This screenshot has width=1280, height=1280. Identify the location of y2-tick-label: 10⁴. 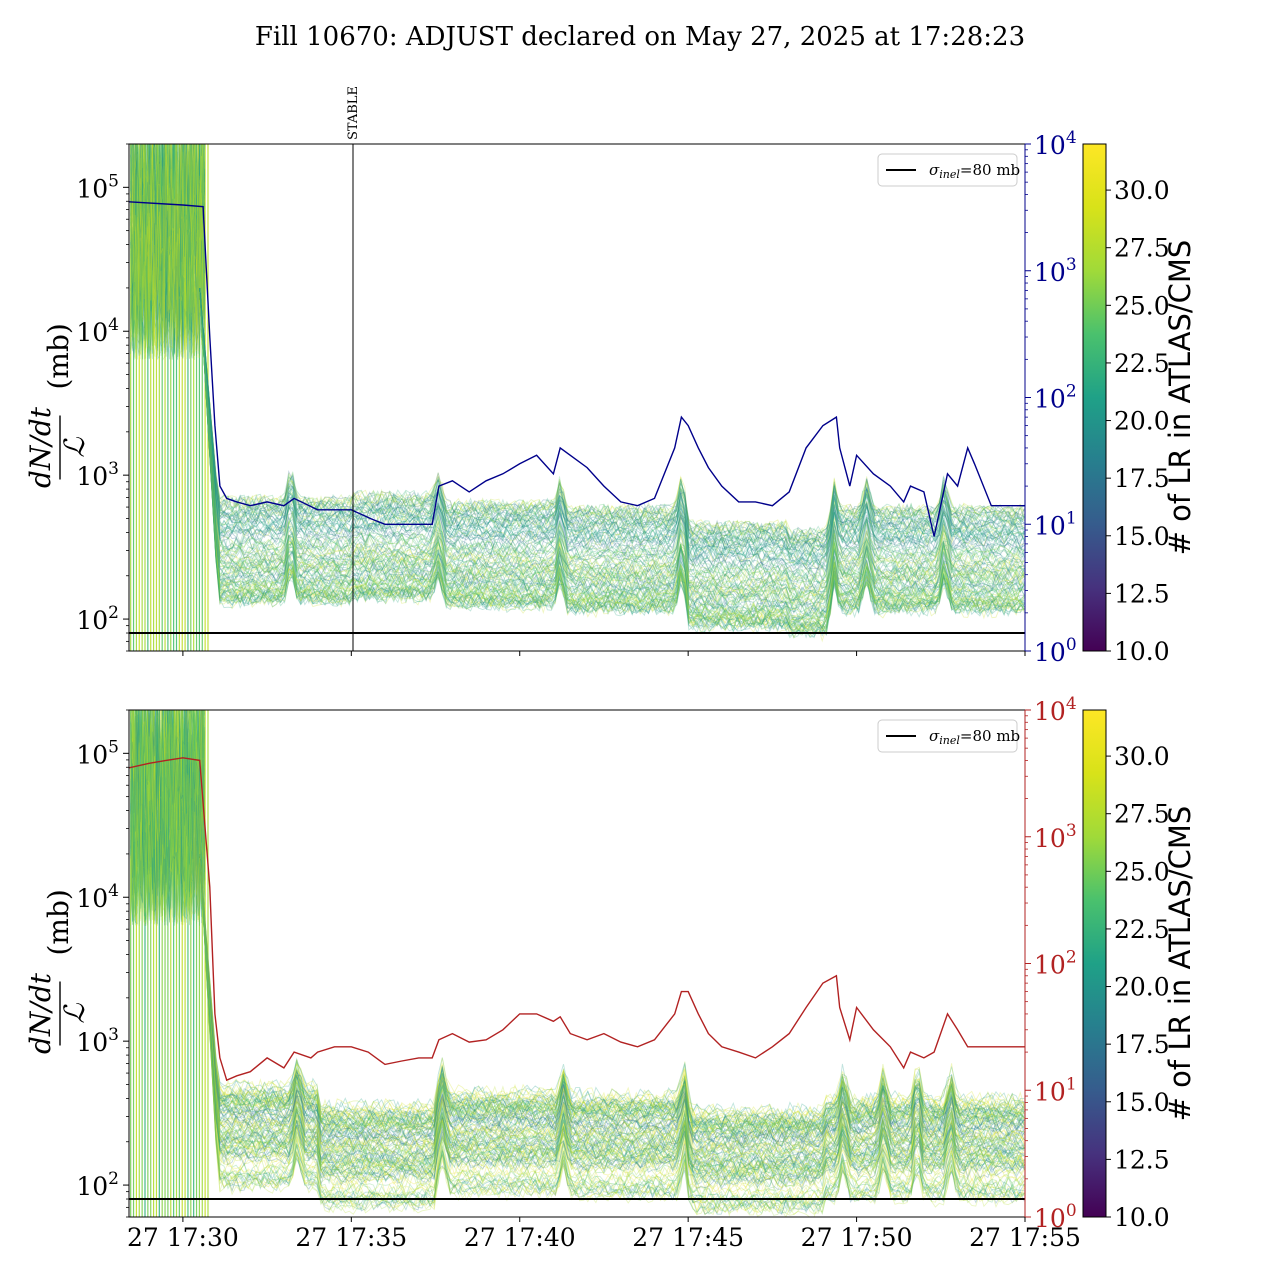
(1055, 710).